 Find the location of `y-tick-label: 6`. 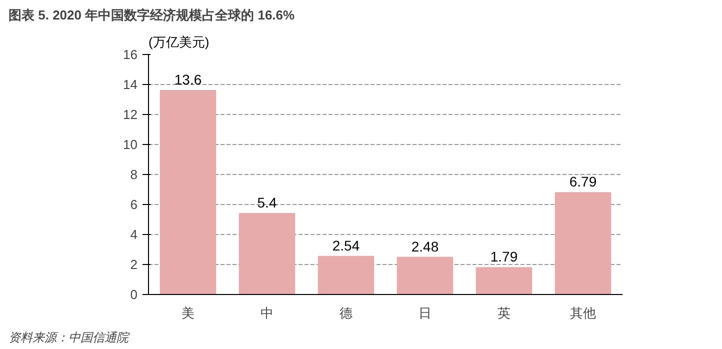

y-tick-label: 6 is located at coordinates (134, 204).